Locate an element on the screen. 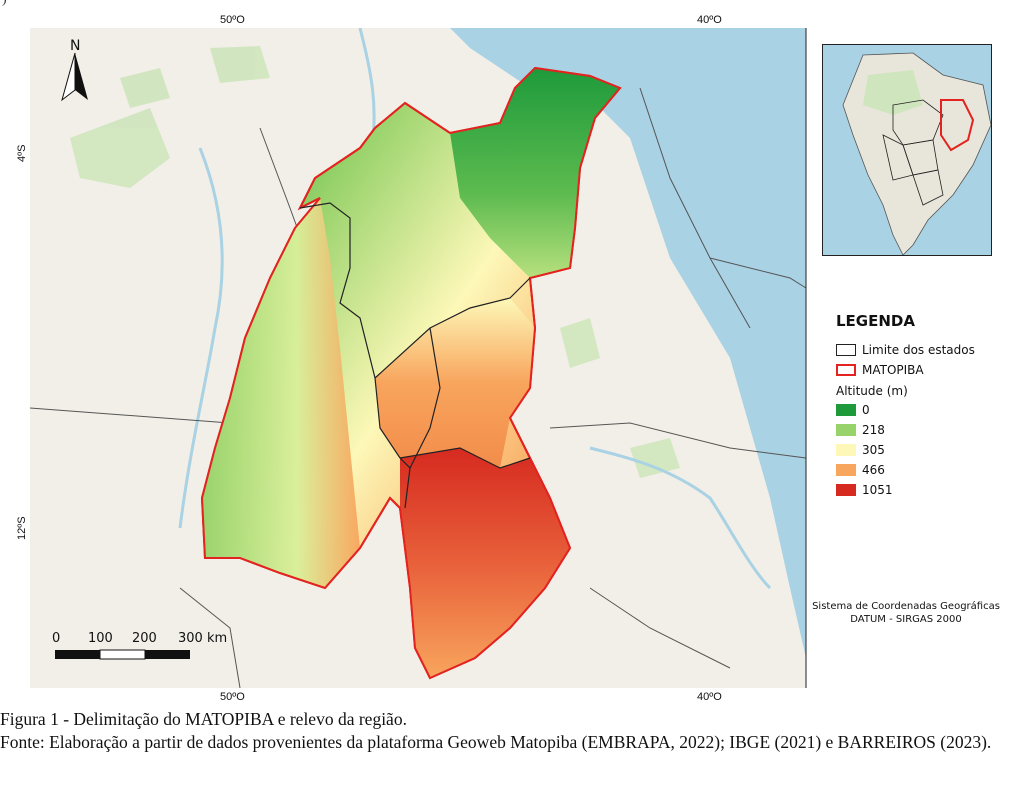  south-america-land is located at coordinates (916, 153).